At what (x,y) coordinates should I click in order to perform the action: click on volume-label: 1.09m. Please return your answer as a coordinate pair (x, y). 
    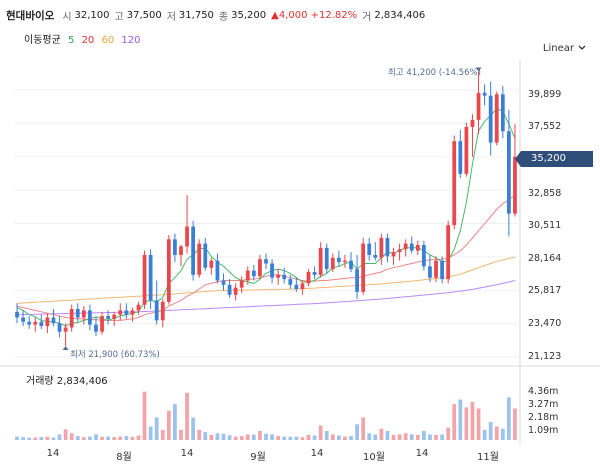
    Looking at the image, I should click on (543, 430).